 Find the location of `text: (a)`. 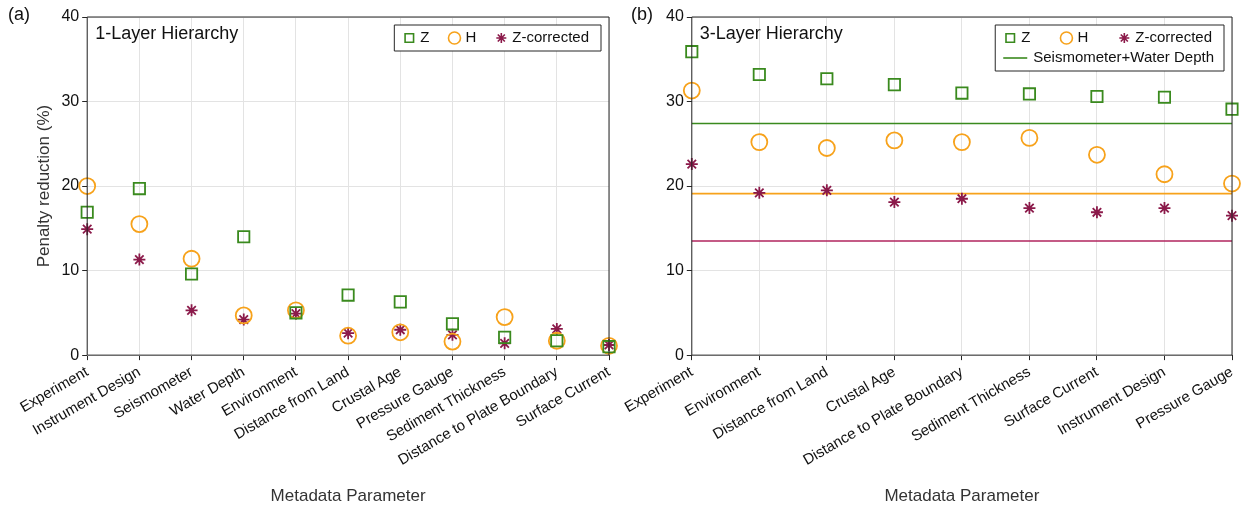

text: (a) is located at coordinates (19, 13).